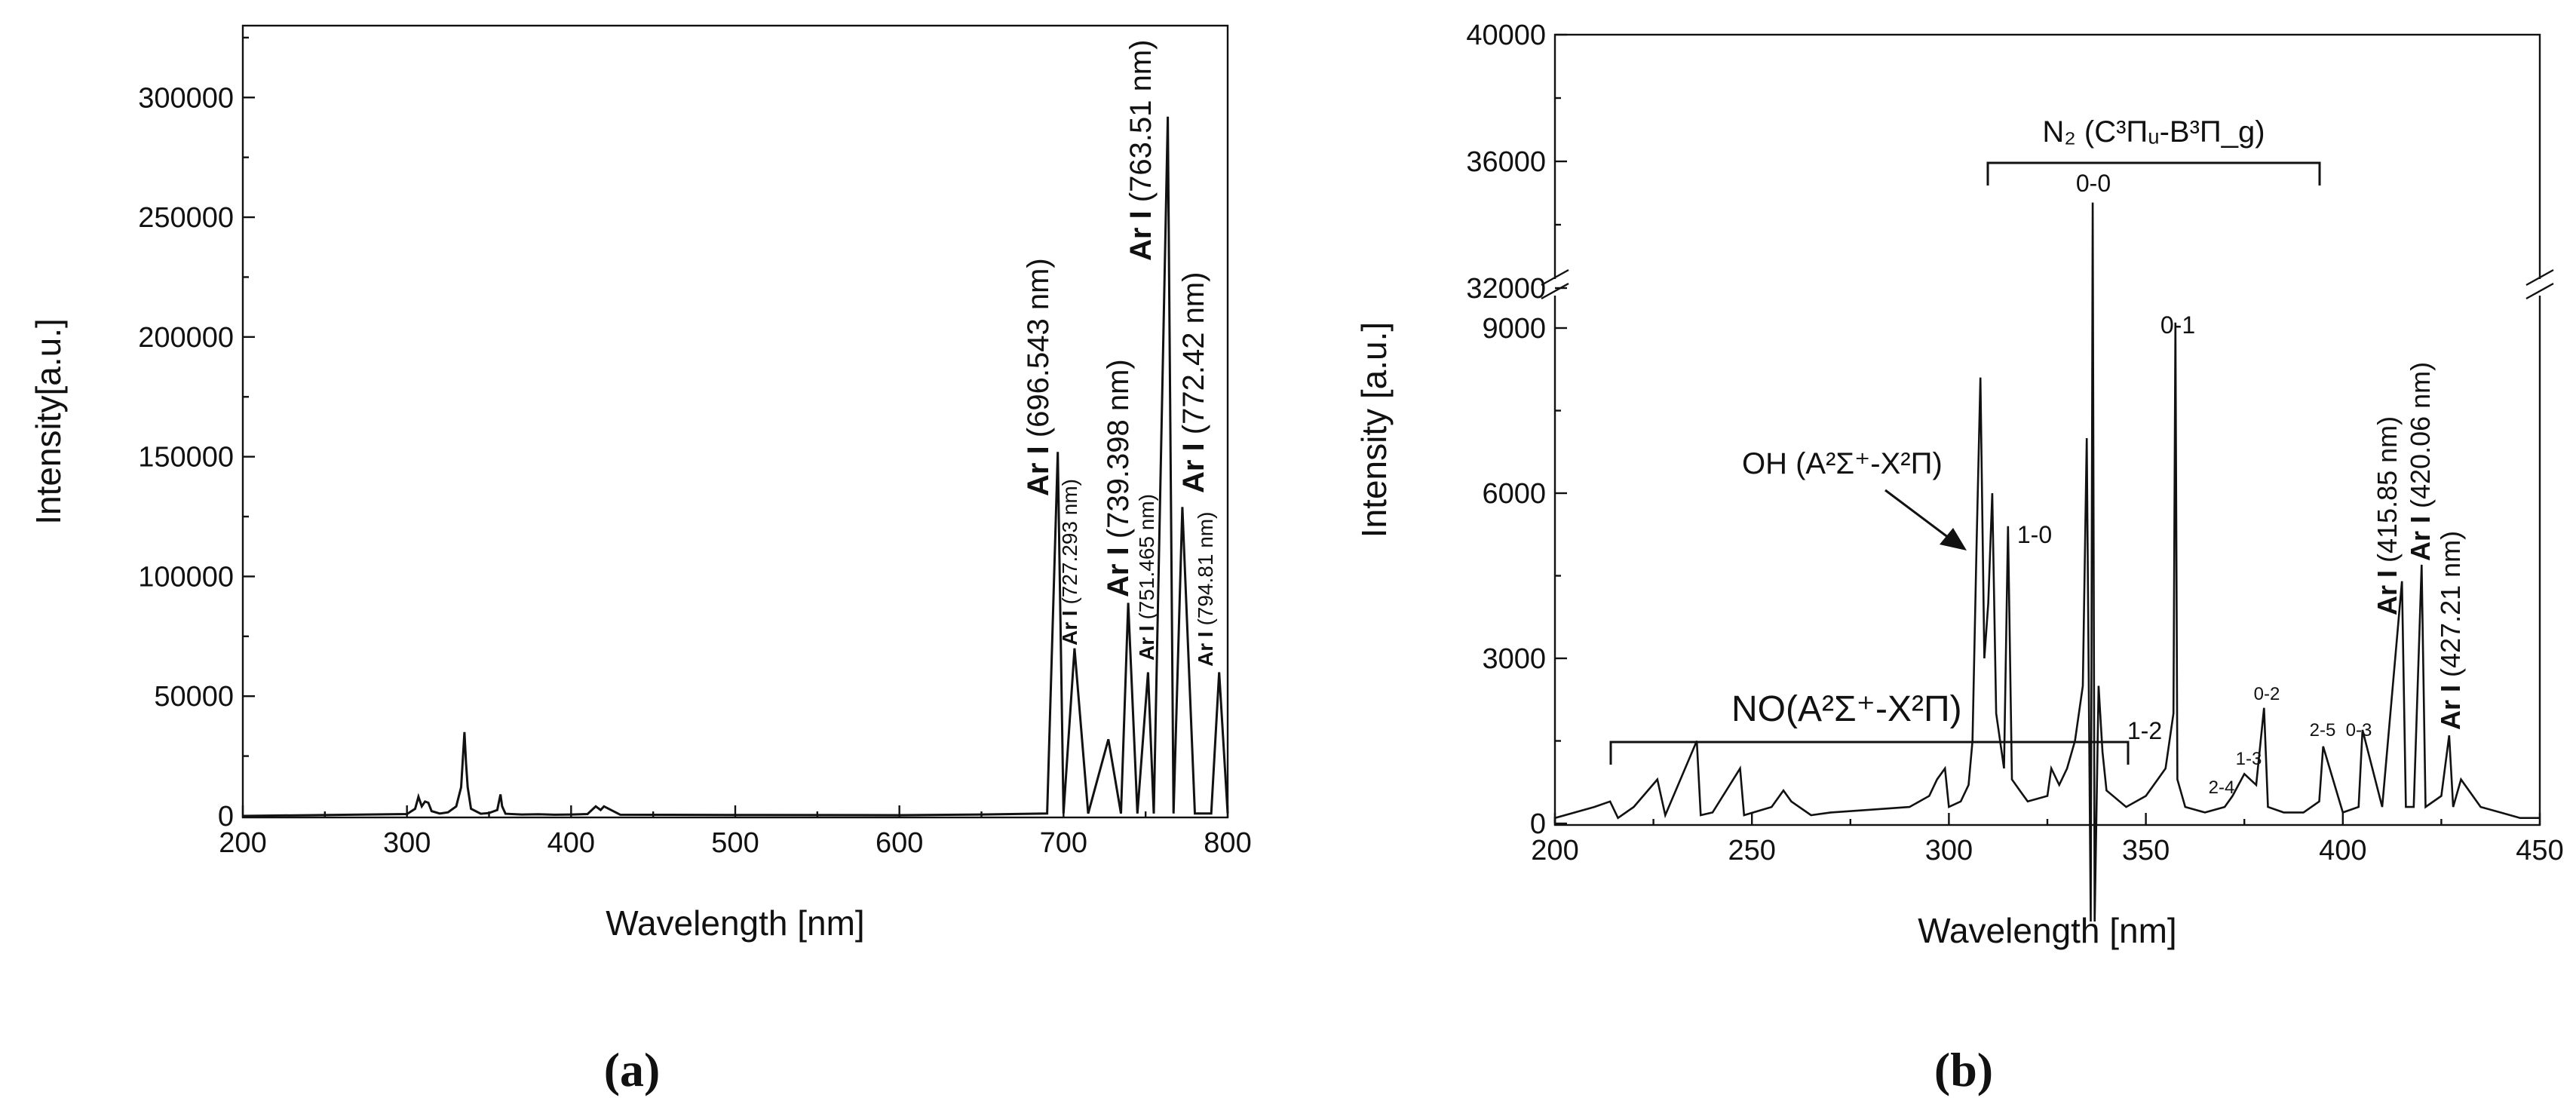 The width and height of the screenshot is (2576, 1104). What do you see at coordinates (1506, 35) in the screenshot?
I see `y-tick-label-b: 40000` at bounding box center [1506, 35].